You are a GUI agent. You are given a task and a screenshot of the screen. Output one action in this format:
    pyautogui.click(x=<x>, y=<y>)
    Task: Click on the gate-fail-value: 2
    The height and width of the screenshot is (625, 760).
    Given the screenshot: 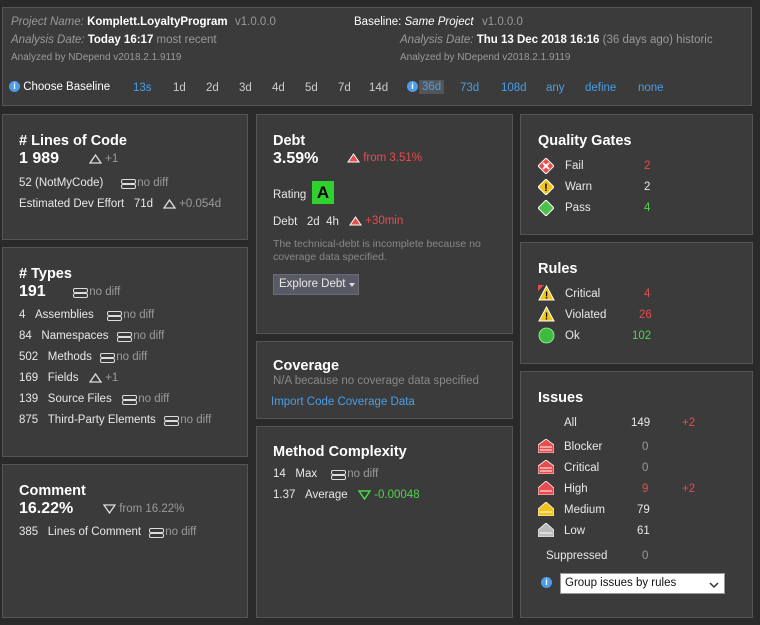 What is the action you would take?
    pyautogui.click(x=647, y=166)
    